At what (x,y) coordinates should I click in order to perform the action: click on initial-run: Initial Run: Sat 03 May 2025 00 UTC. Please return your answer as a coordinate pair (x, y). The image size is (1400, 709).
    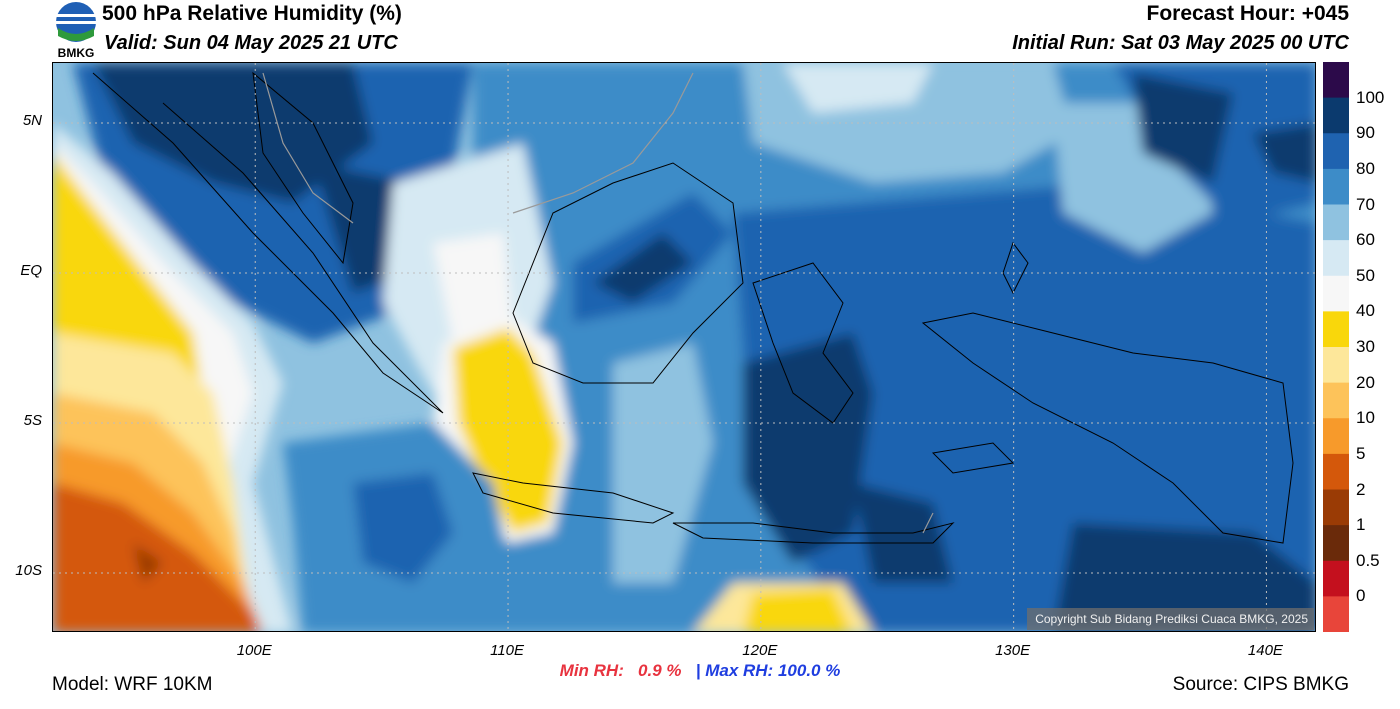
    Looking at the image, I should click on (1180, 43).